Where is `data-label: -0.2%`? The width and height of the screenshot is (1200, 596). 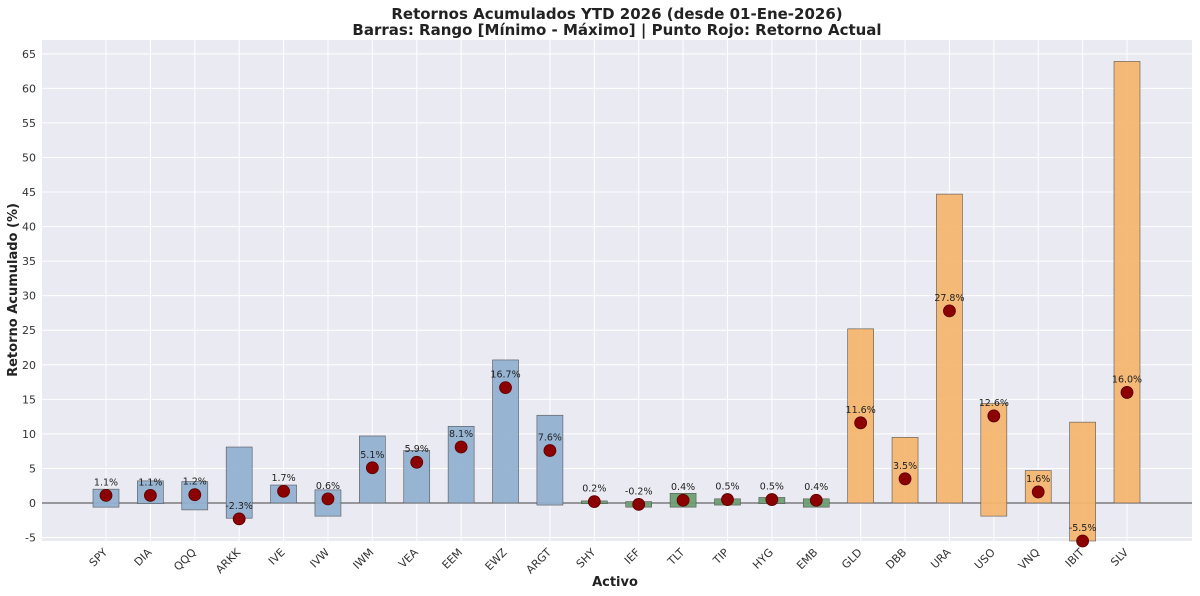 data-label: -0.2% is located at coordinates (639, 491).